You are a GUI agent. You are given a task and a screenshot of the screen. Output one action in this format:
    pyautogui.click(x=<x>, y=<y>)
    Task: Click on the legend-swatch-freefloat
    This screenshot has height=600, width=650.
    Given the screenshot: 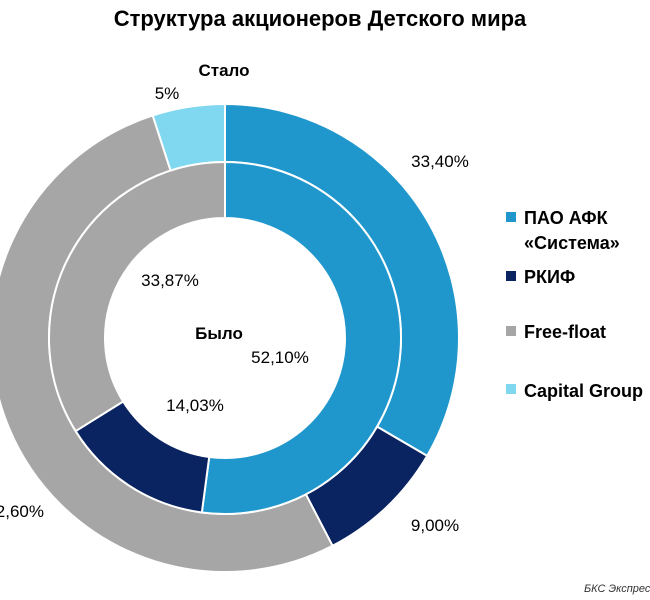 What is the action you would take?
    pyautogui.click(x=511, y=331)
    